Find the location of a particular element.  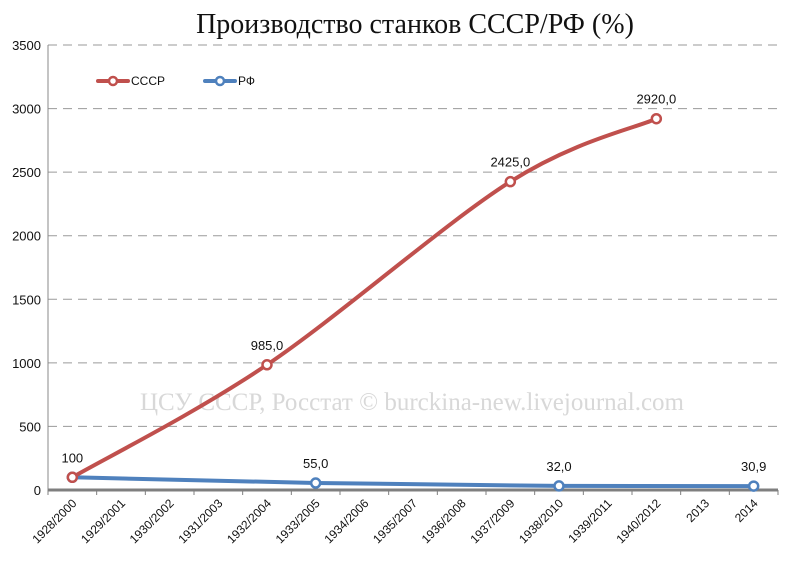

y-tick-label: 3000 is located at coordinates (26, 109).